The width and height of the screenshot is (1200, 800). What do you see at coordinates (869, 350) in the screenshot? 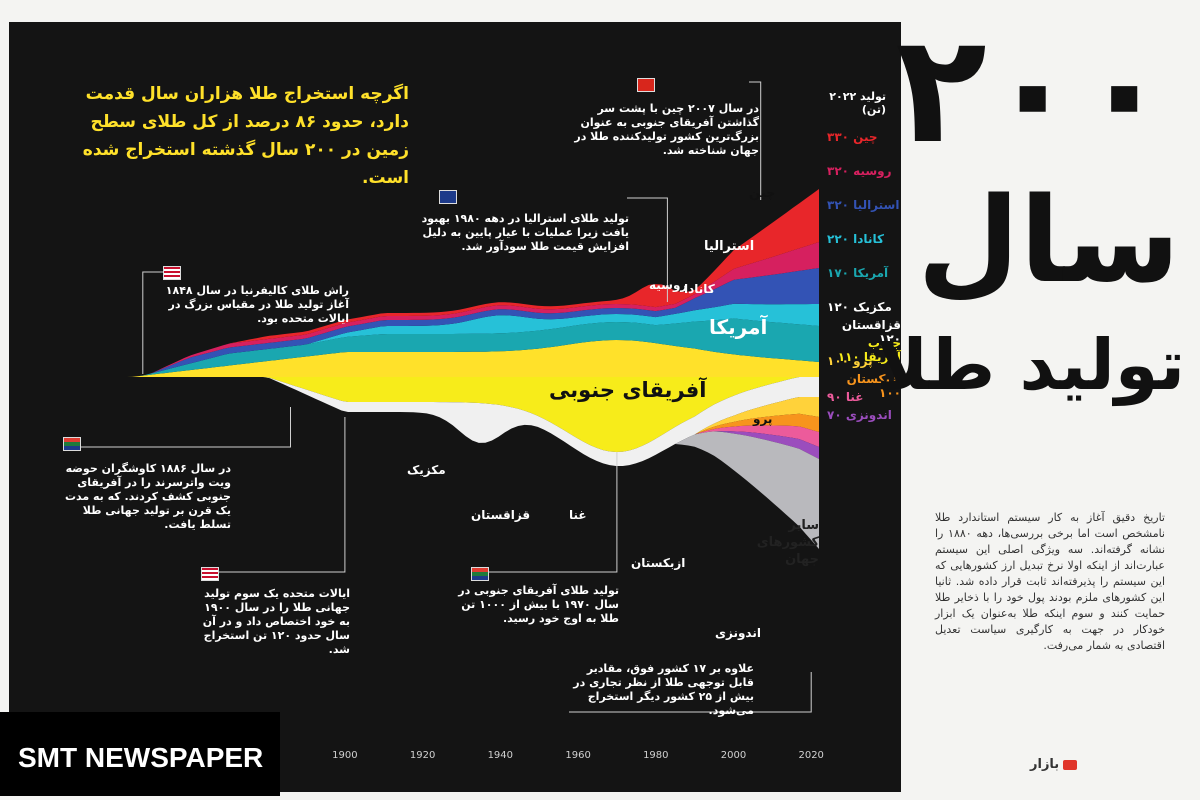
I see `legend-item: جنوب آفریقا ۱۱۰` at bounding box center [869, 350].